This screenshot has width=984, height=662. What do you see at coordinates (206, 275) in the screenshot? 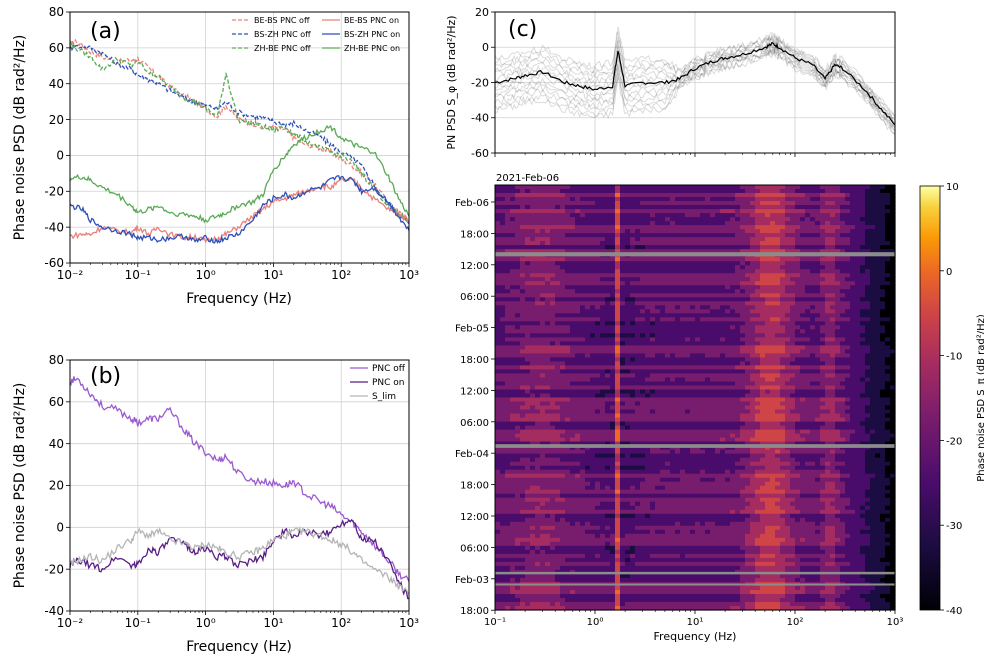
I see `x-tick-label: 10⁰` at bounding box center [206, 275].